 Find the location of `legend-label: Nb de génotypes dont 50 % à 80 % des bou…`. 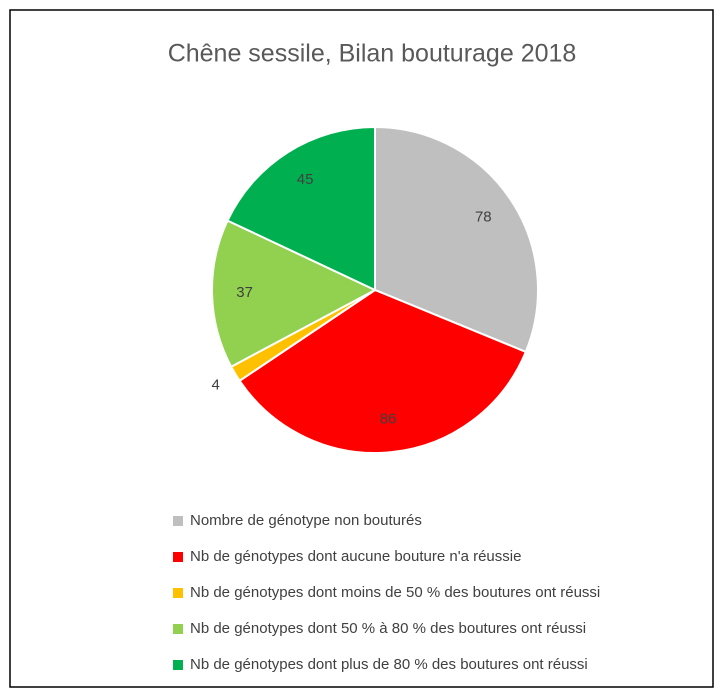

legend-label: Nb de génotypes dont 50 % à 80 % des bou… is located at coordinates (388, 628).